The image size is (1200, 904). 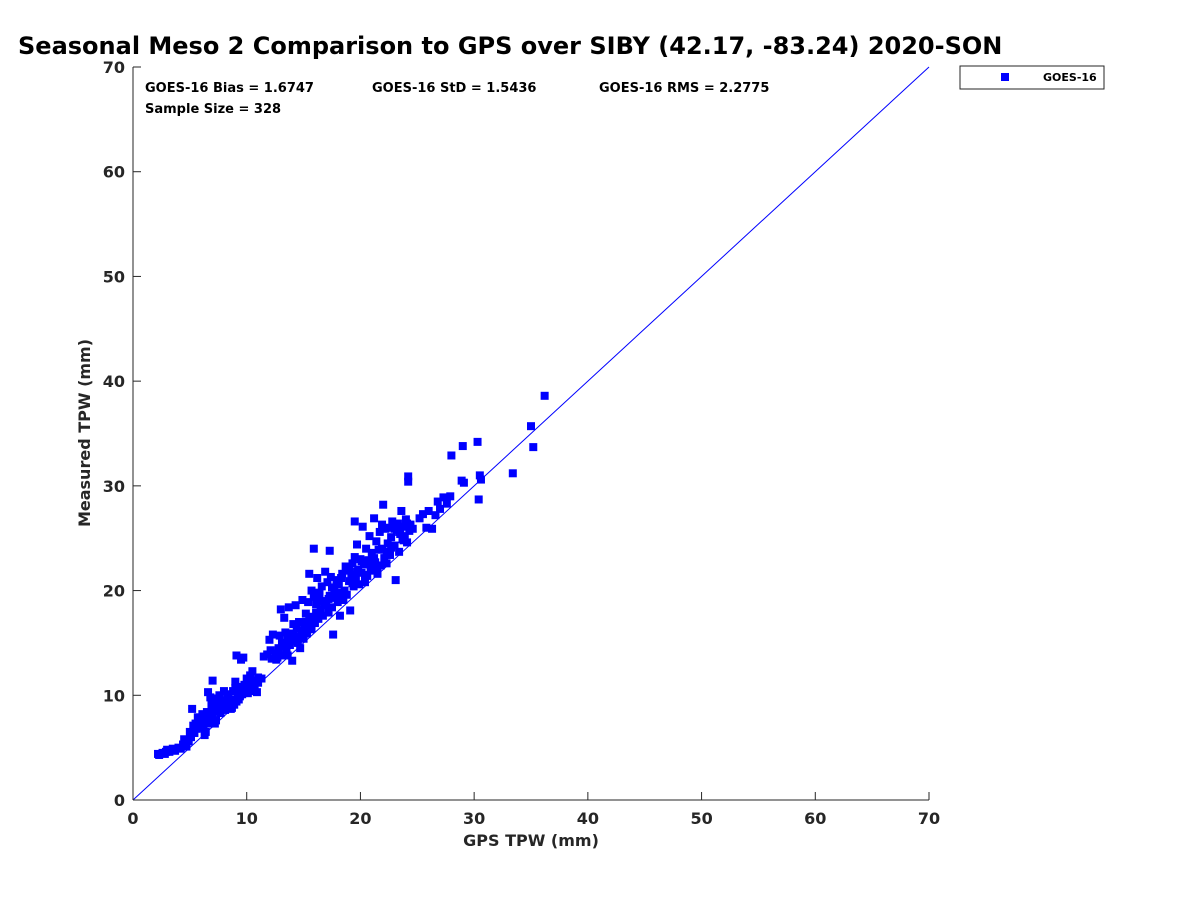 What do you see at coordinates (119, 800) in the screenshot?
I see `y-tick-label: 0` at bounding box center [119, 800].